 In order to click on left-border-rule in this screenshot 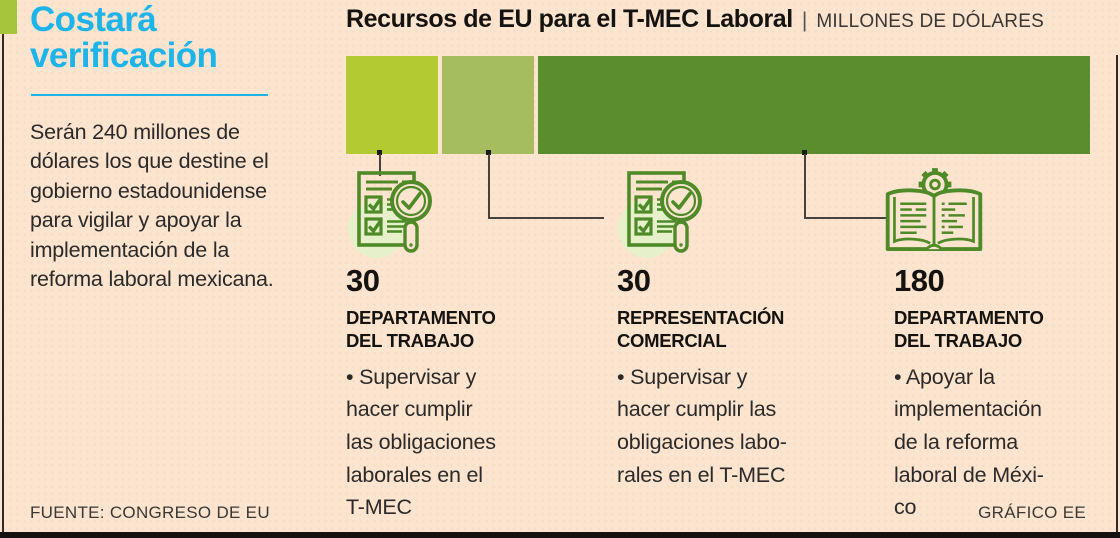, I will do `click(3, 285)`.